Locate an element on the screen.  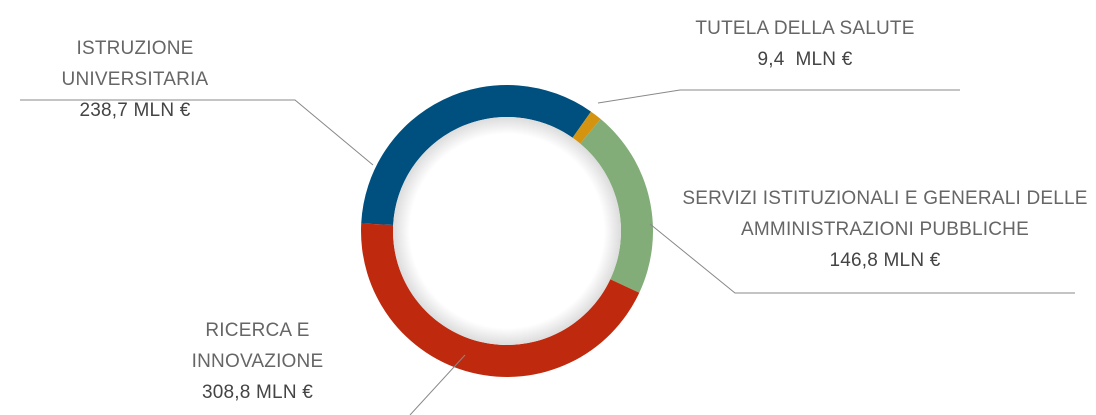
value-label: 308,8 MLN € is located at coordinates (257, 392).